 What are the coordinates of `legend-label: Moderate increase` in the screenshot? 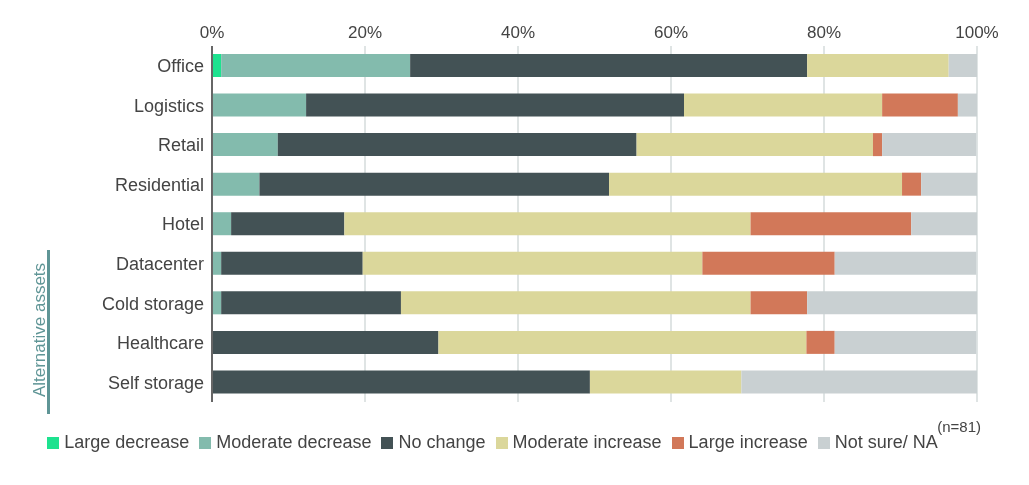 It's located at (586, 442).